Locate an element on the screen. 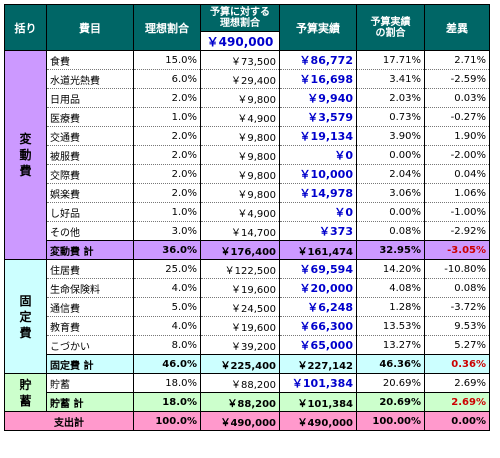  actual-amount-cell: ￥3,579 is located at coordinates (318, 117).